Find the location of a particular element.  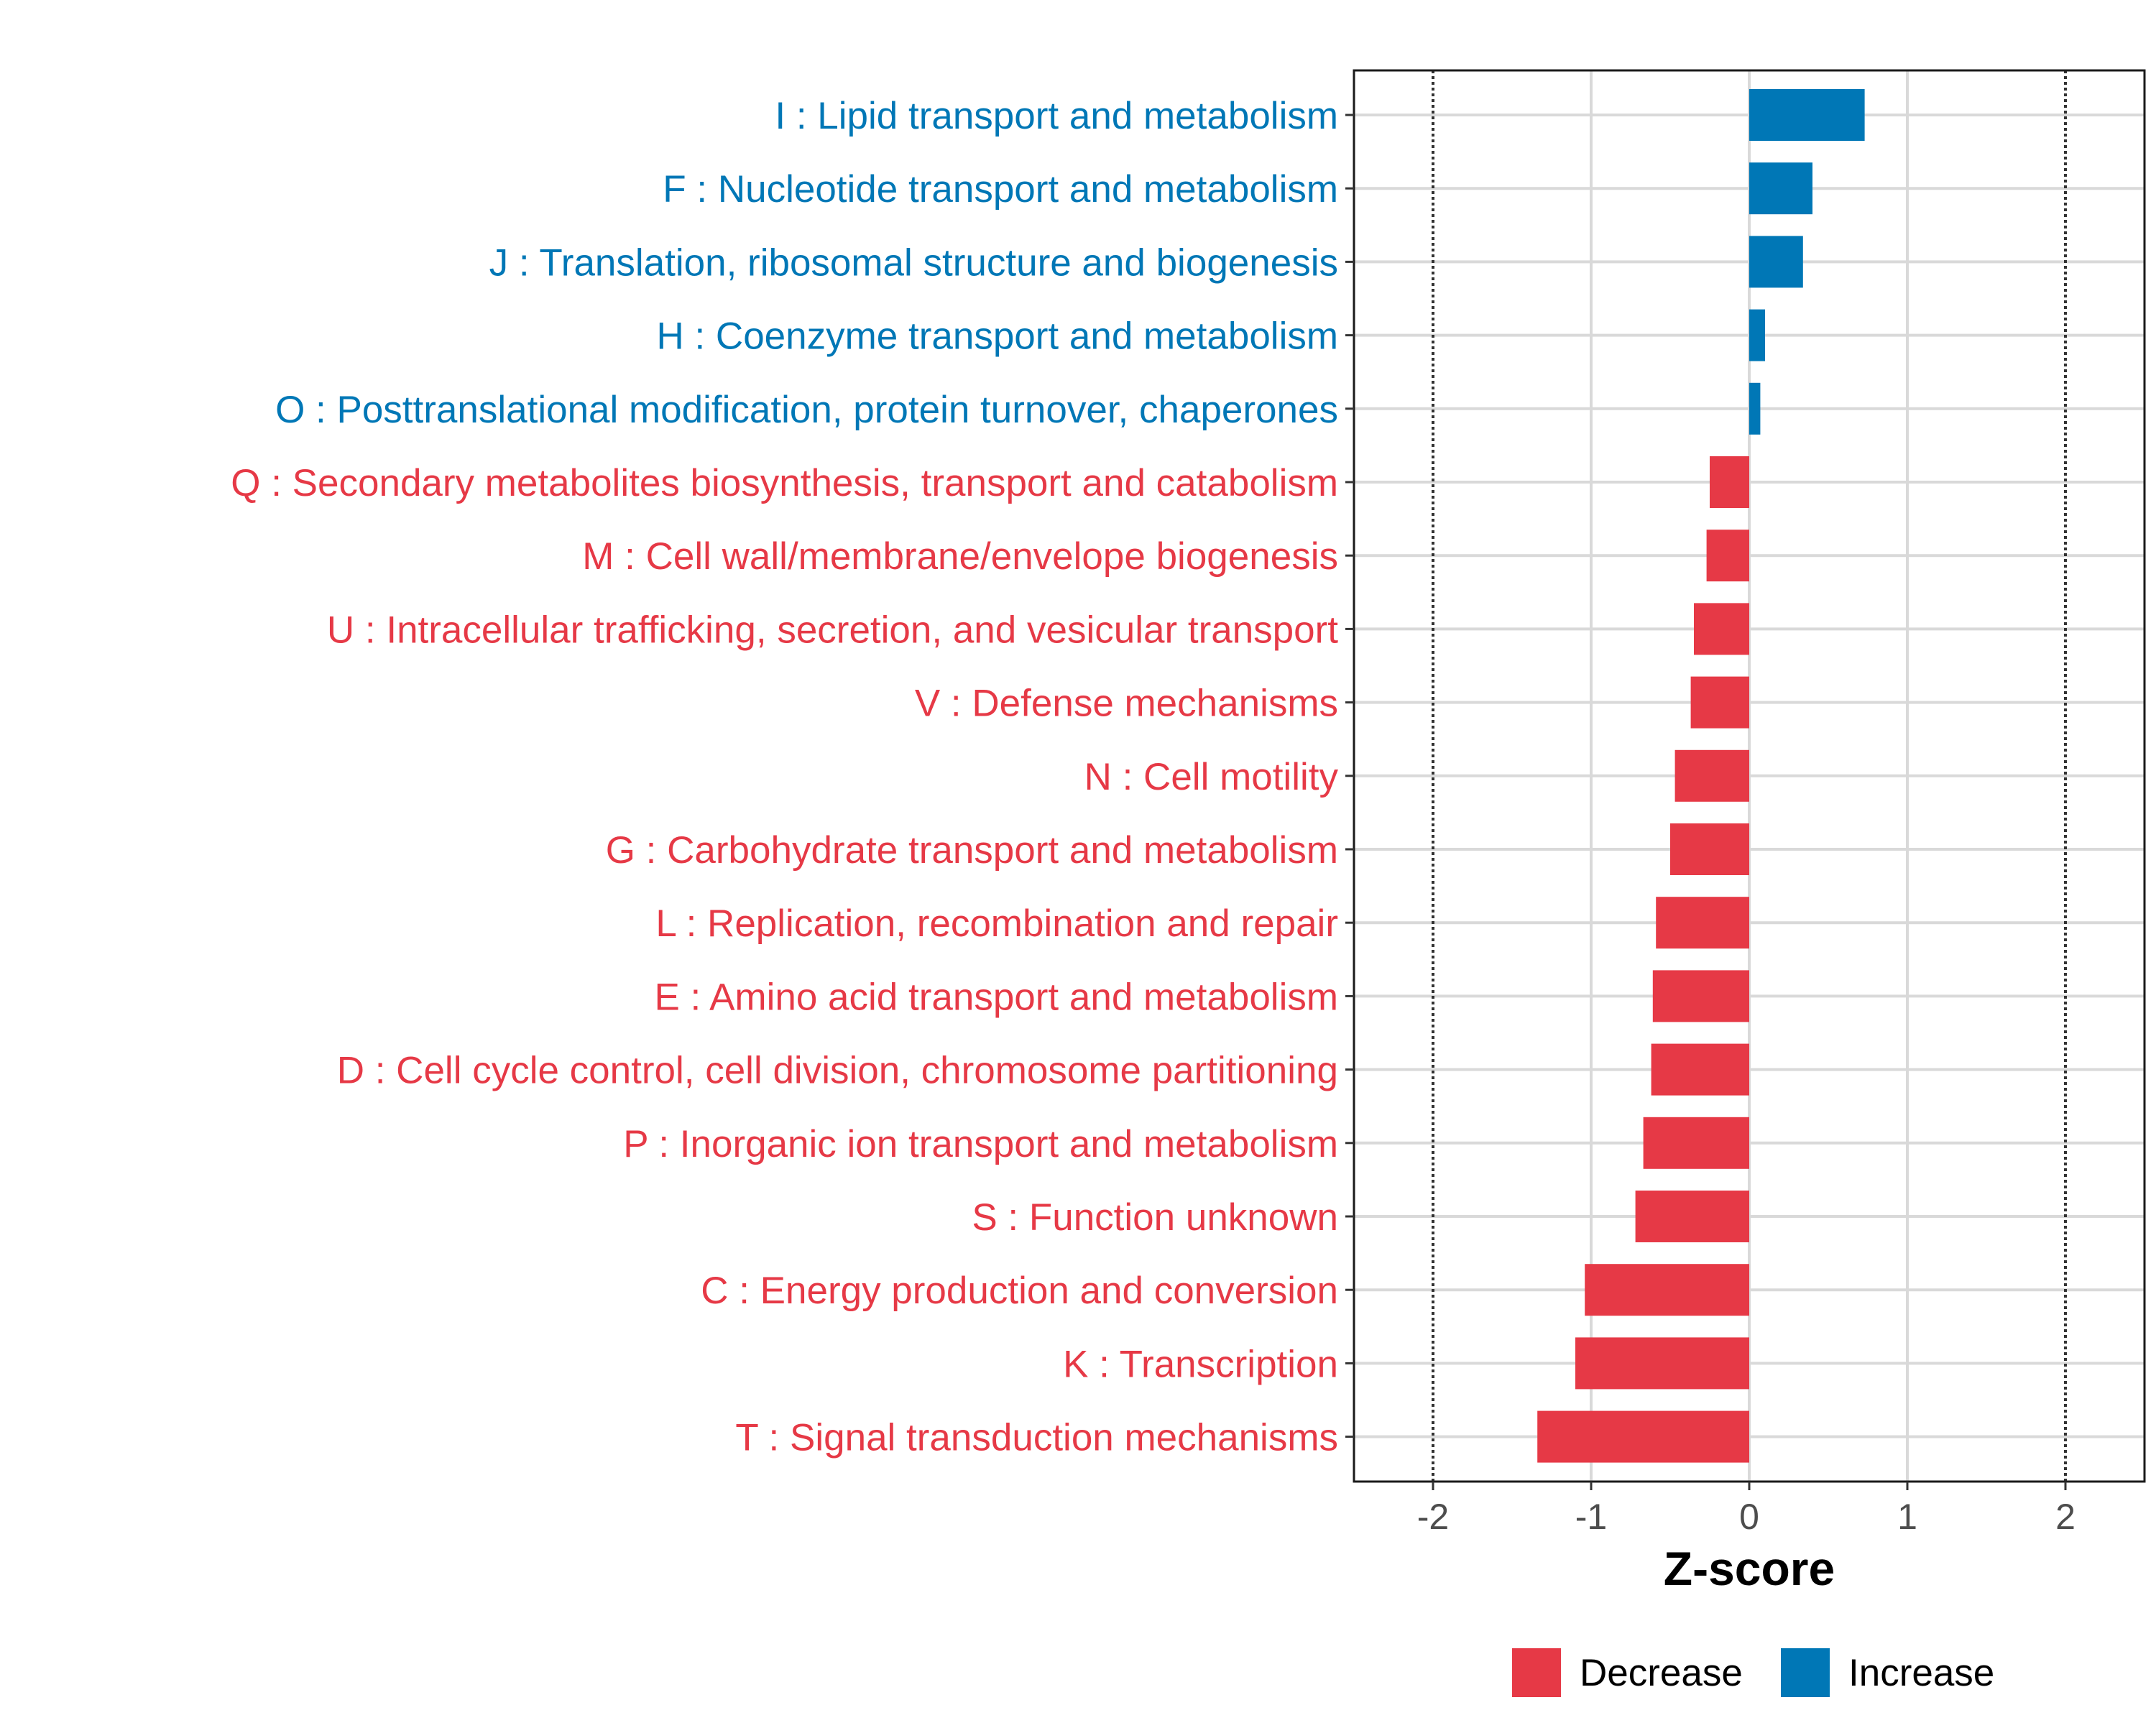

x-axis-title: Z-score is located at coordinates (1750, 1569).